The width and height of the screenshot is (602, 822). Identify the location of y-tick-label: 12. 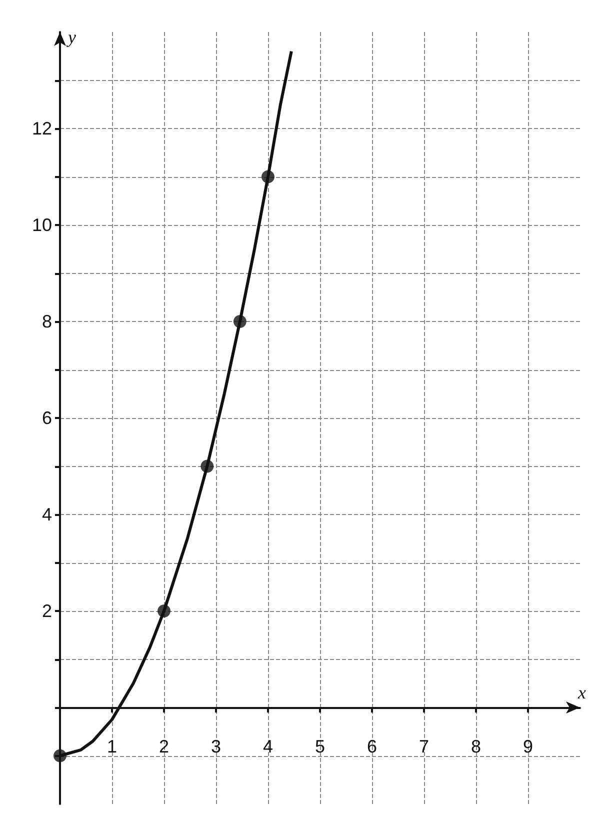
(42, 128).